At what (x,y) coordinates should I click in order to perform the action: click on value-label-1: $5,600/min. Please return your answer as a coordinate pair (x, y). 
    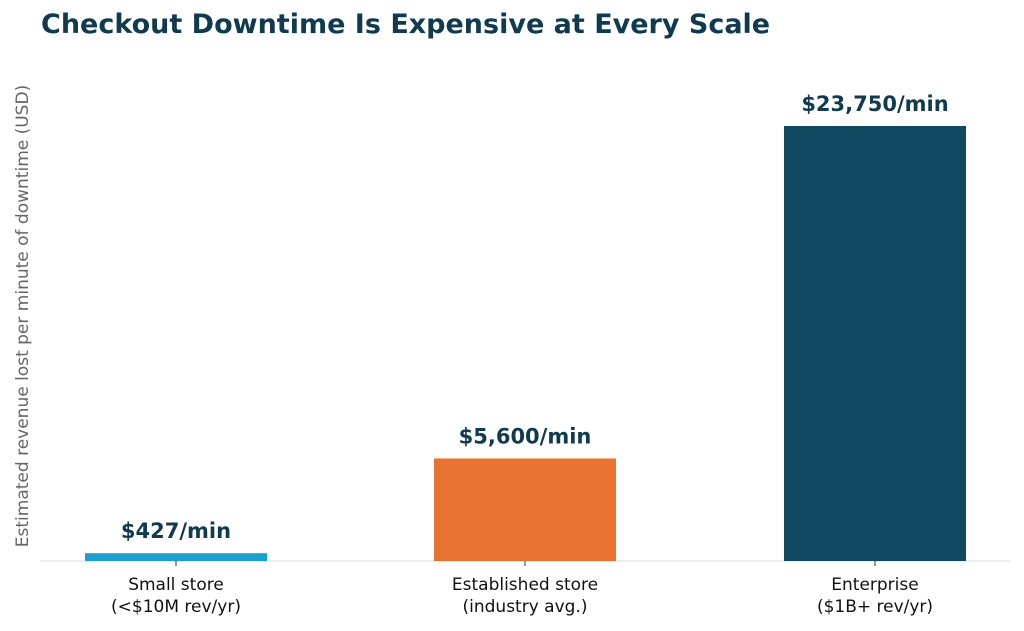
    Looking at the image, I should click on (525, 436).